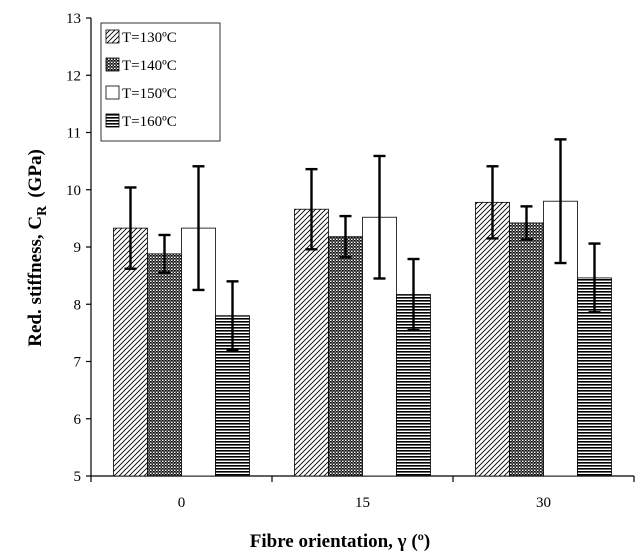 This screenshot has width=639, height=555. Describe the element at coordinates (149, 66) in the screenshot. I see `legend-label: T=140ºC` at that location.